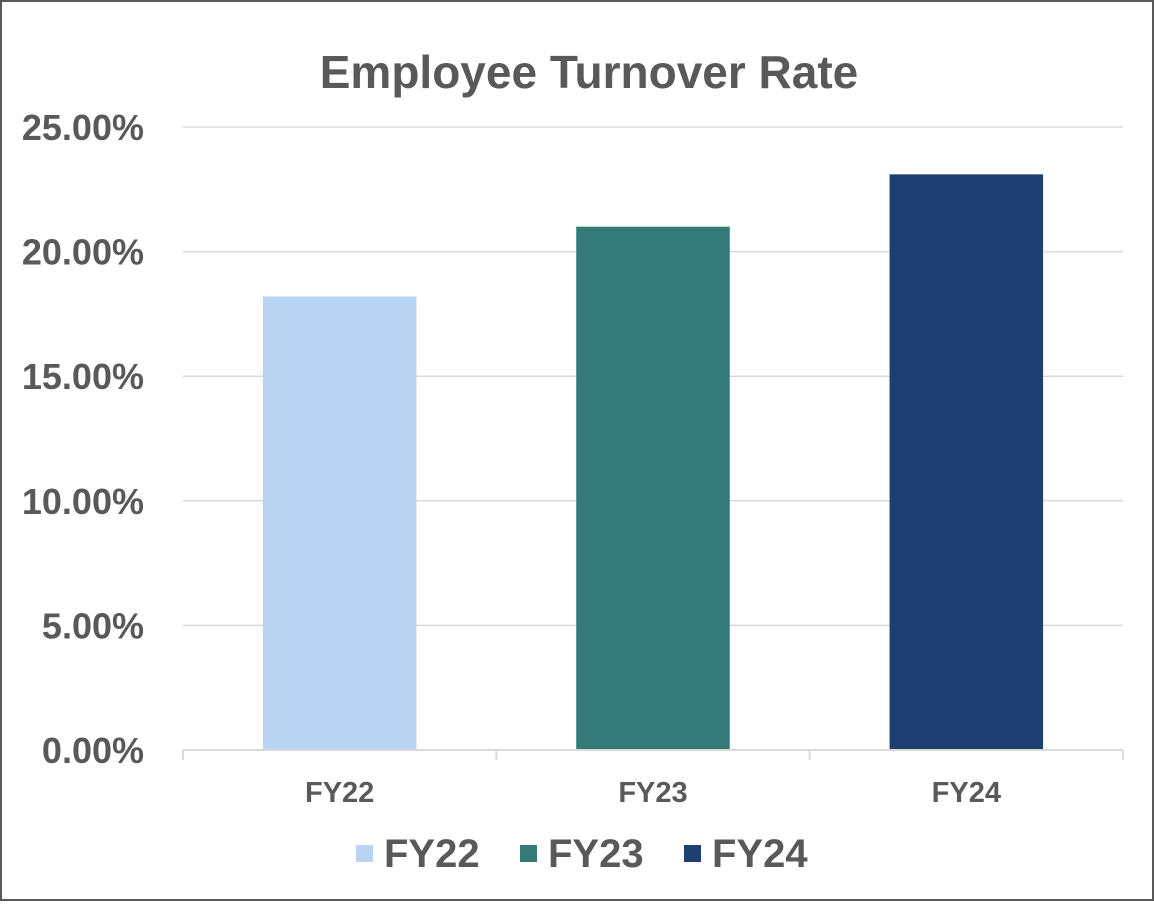 The width and height of the screenshot is (1154, 904). Describe the element at coordinates (83, 252) in the screenshot. I see `y-tick-label: 20.00%` at that location.